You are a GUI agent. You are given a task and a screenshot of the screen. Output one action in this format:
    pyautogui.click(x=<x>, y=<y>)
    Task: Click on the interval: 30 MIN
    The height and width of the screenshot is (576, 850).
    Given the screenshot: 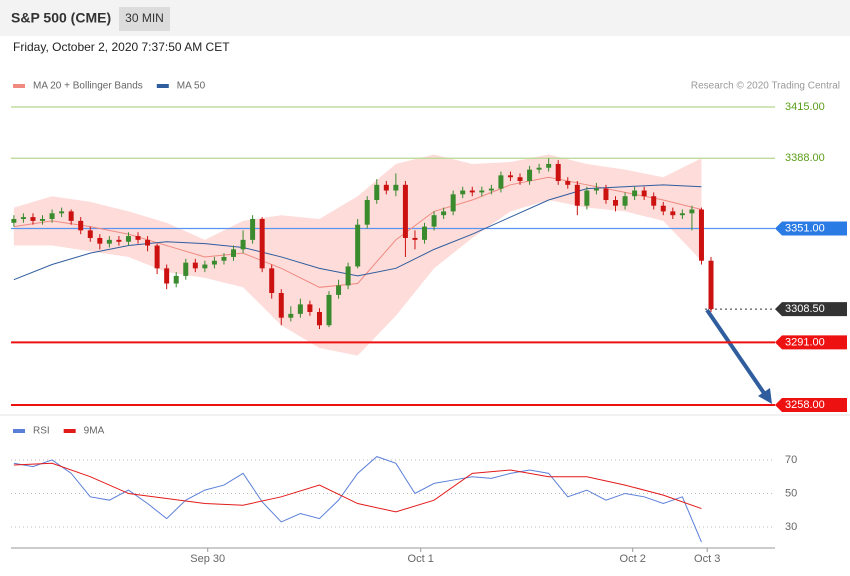 What is the action you would take?
    pyautogui.click(x=144, y=18)
    